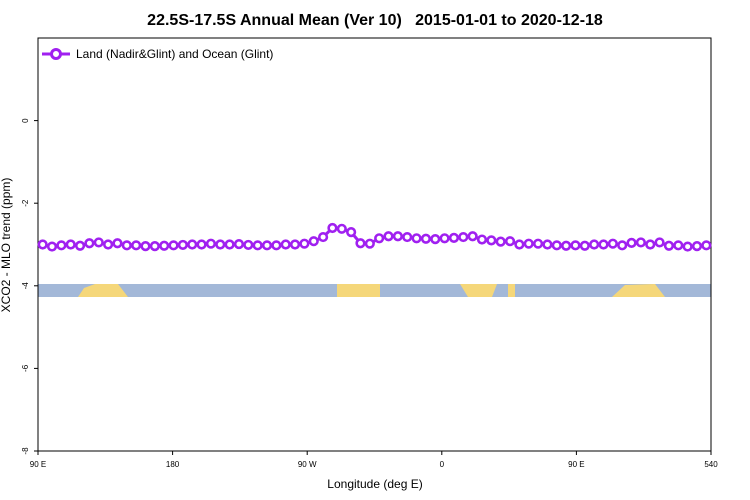 The width and height of the screenshot is (750, 500). I want to click on y-tick-label: -6, so click(25, 368).